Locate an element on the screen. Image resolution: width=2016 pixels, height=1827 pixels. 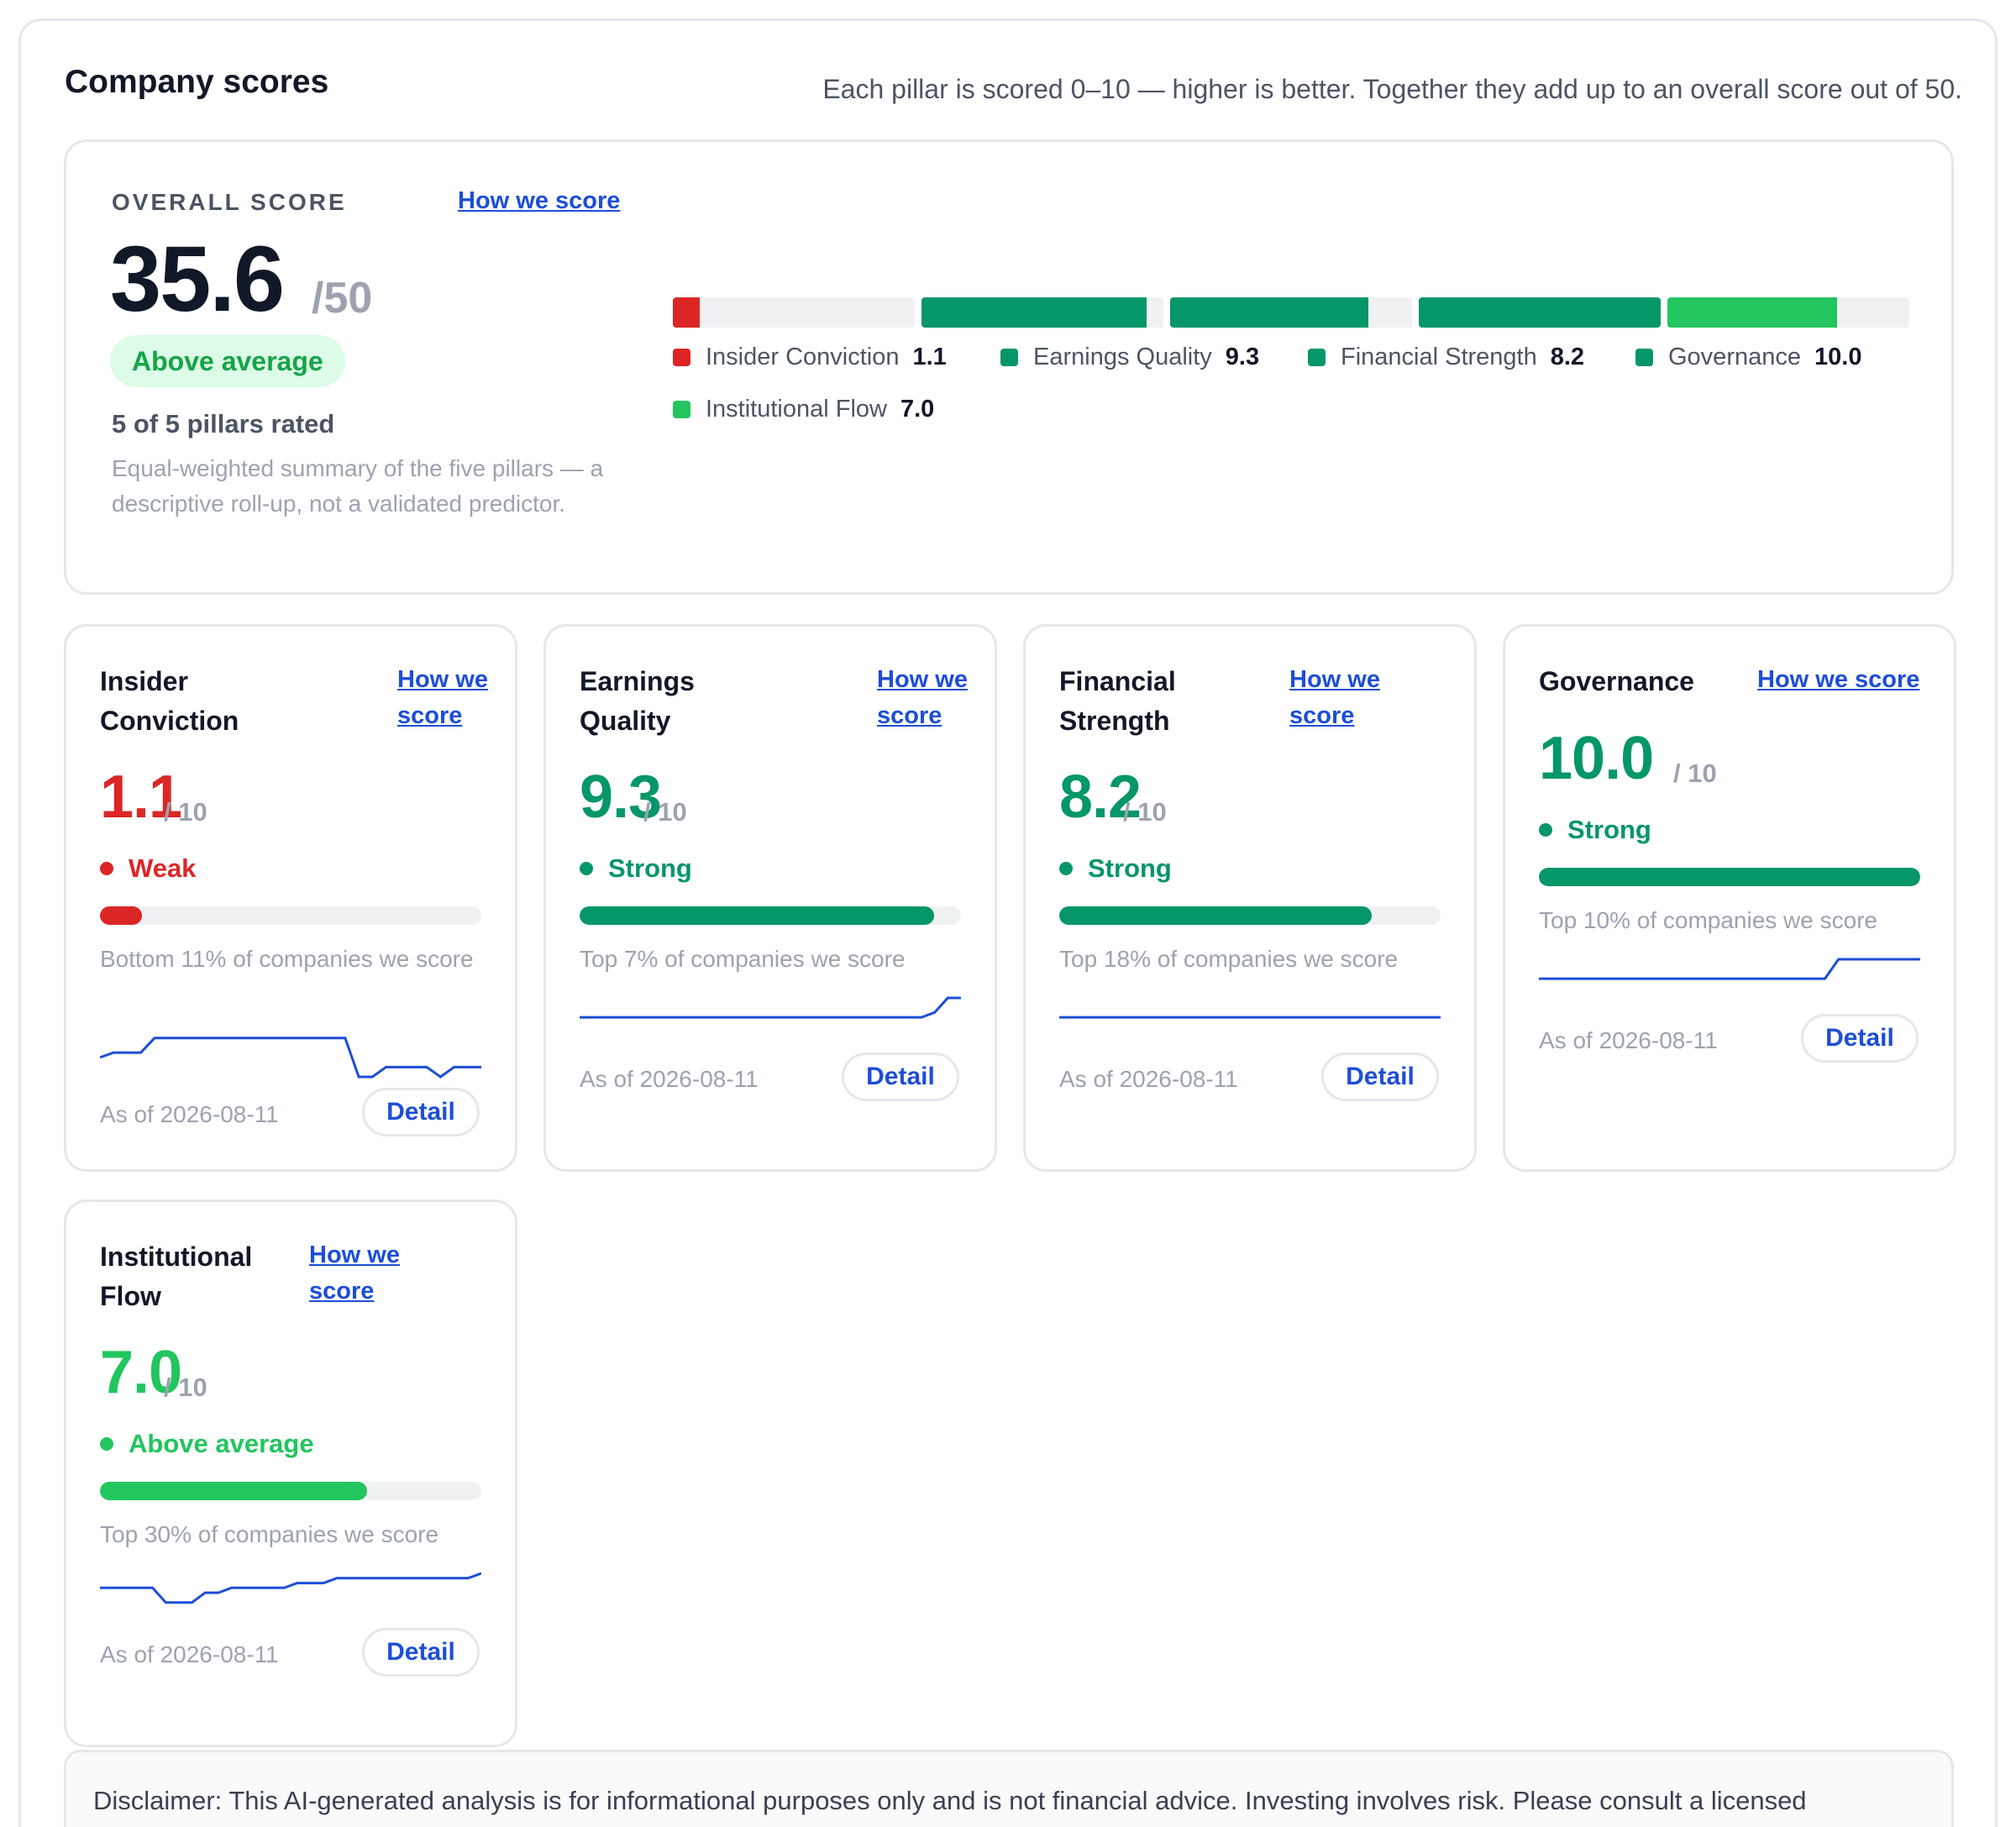
pillar-status: Above average is located at coordinates (207, 1444).